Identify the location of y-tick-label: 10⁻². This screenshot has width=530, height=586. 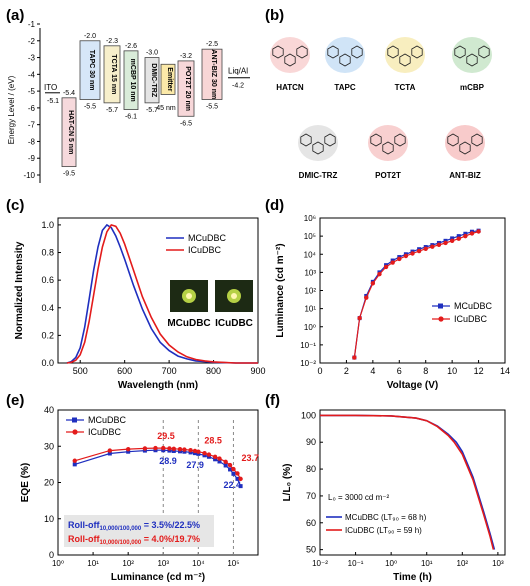
(308, 363).